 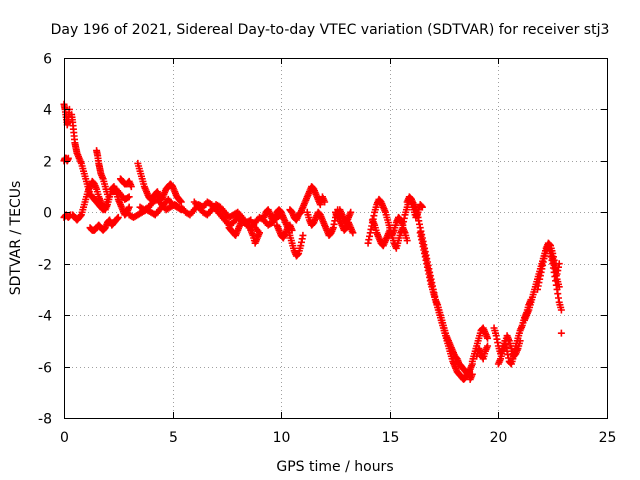 I want to click on y-tick-label: 4, so click(x=47, y=111).